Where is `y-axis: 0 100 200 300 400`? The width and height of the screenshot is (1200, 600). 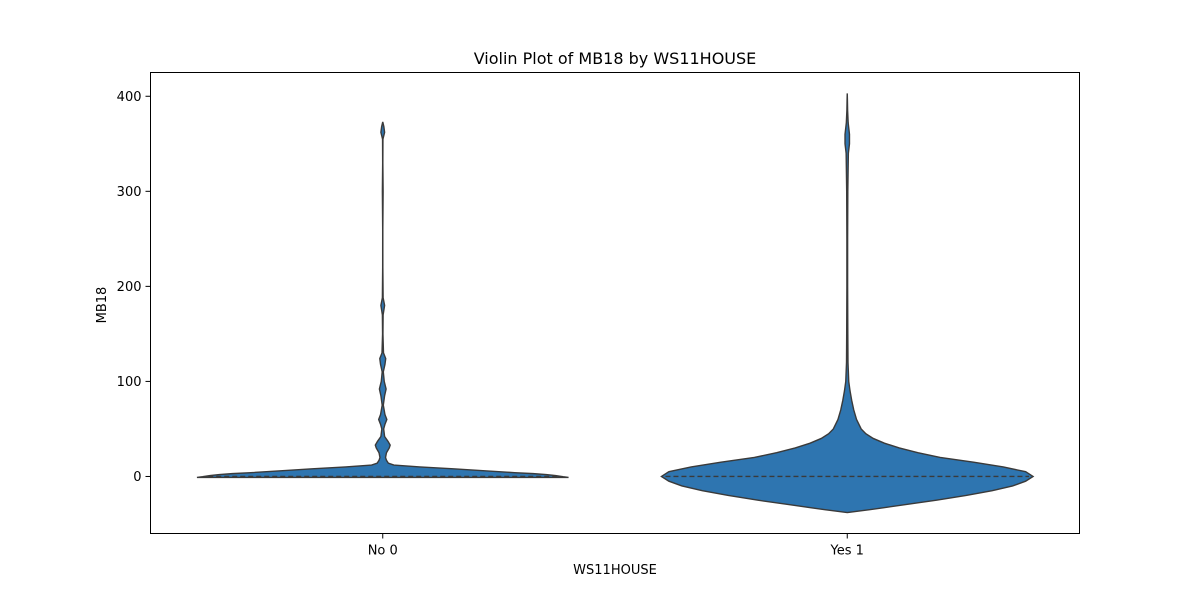 y-axis: 0 100 200 300 400 is located at coordinates (134, 287).